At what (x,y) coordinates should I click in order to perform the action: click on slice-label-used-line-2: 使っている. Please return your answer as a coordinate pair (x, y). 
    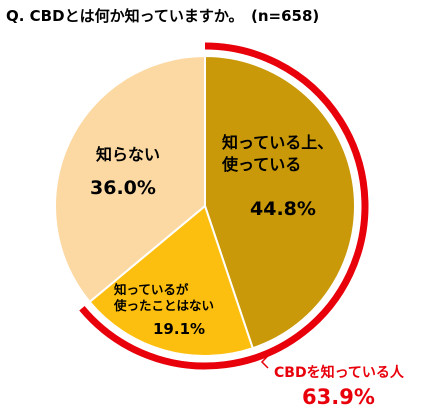
    Looking at the image, I should click on (261, 164).